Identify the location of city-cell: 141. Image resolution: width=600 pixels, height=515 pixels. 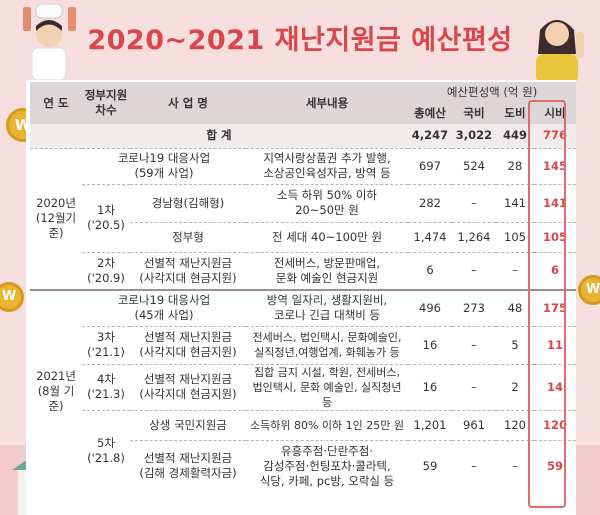
(555, 203).